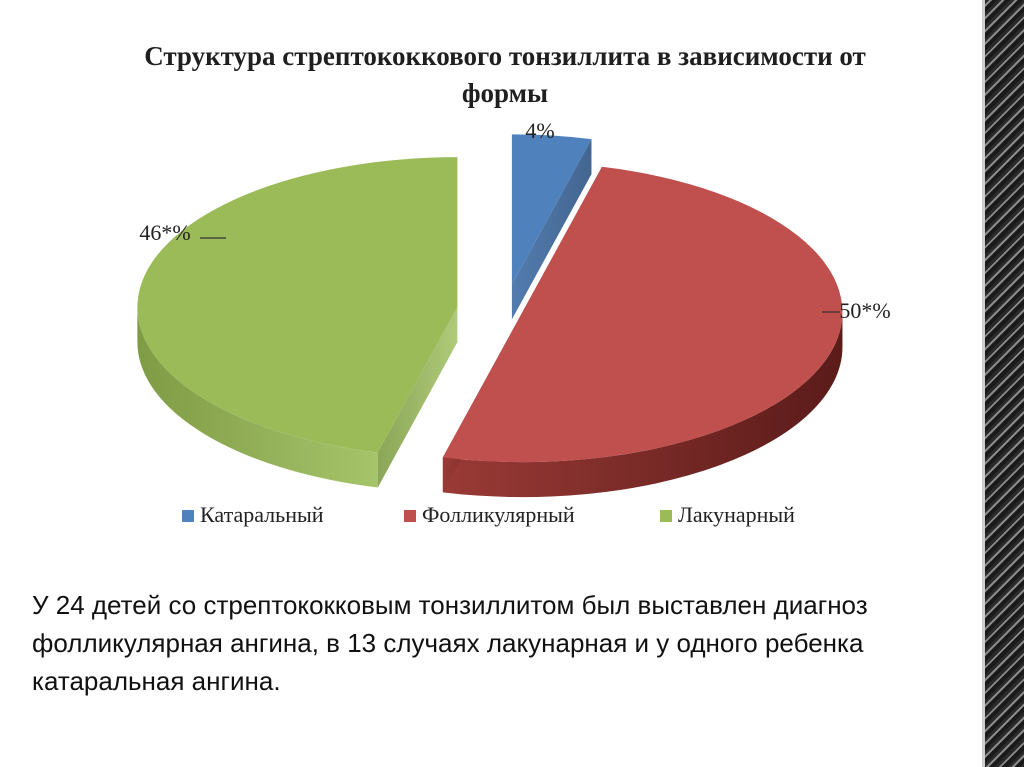 The width and height of the screenshot is (1024, 767). What do you see at coordinates (984, 383) in the screenshot?
I see `slide-border-edge` at bounding box center [984, 383].